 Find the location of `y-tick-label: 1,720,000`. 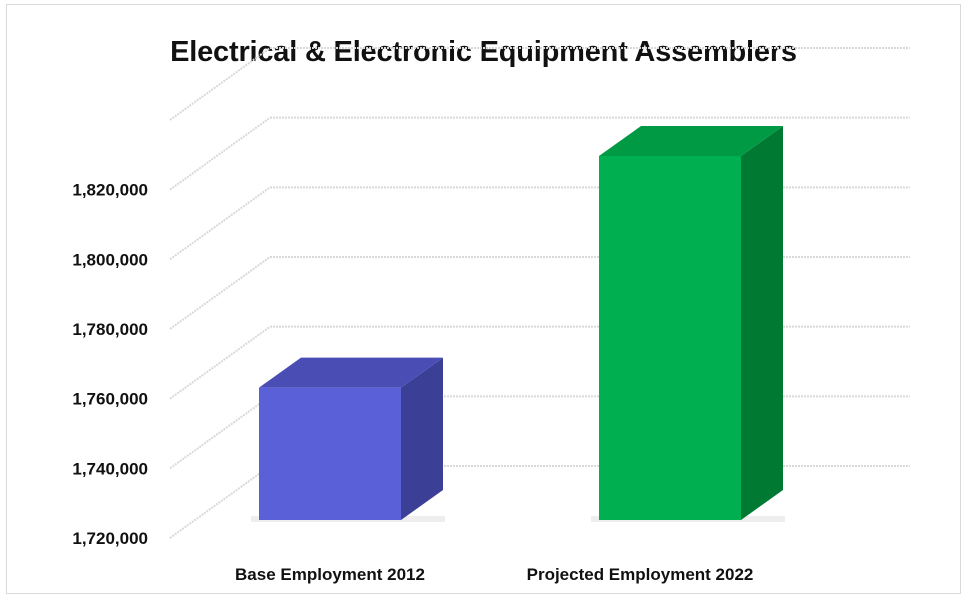

y-tick-label: 1,720,000 is located at coordinates (110, 538).